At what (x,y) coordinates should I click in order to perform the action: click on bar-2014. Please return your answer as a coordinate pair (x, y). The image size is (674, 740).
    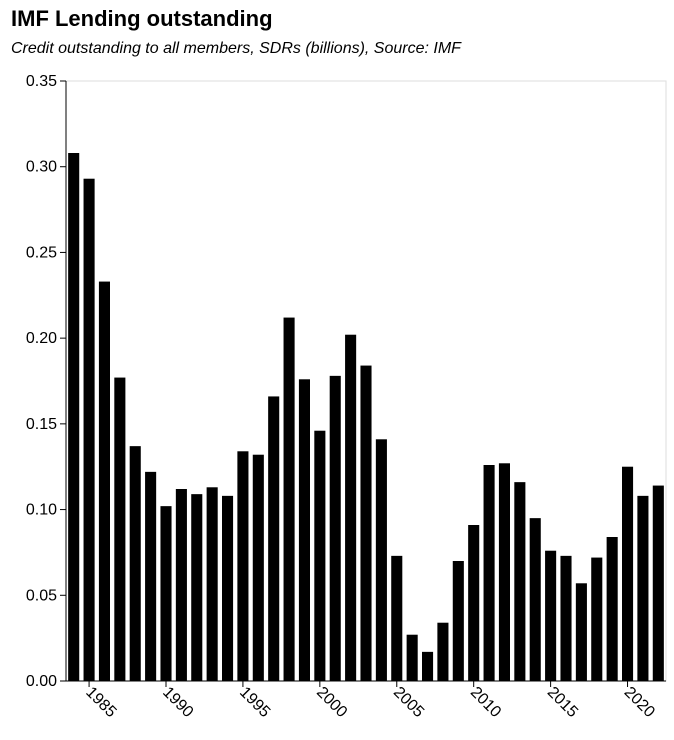
    Looking at the image, I should click on (535, 599).